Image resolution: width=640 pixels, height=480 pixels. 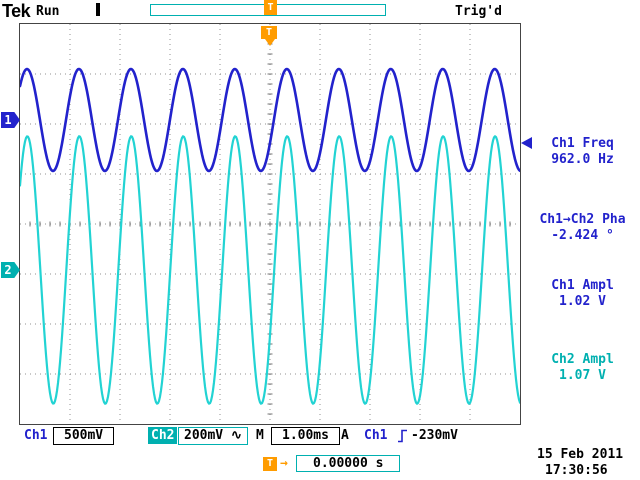 What do you see at coordinates (402, 438) in the screenshot?
I see `rising-edge-icon` at bounding box center [402, 438].